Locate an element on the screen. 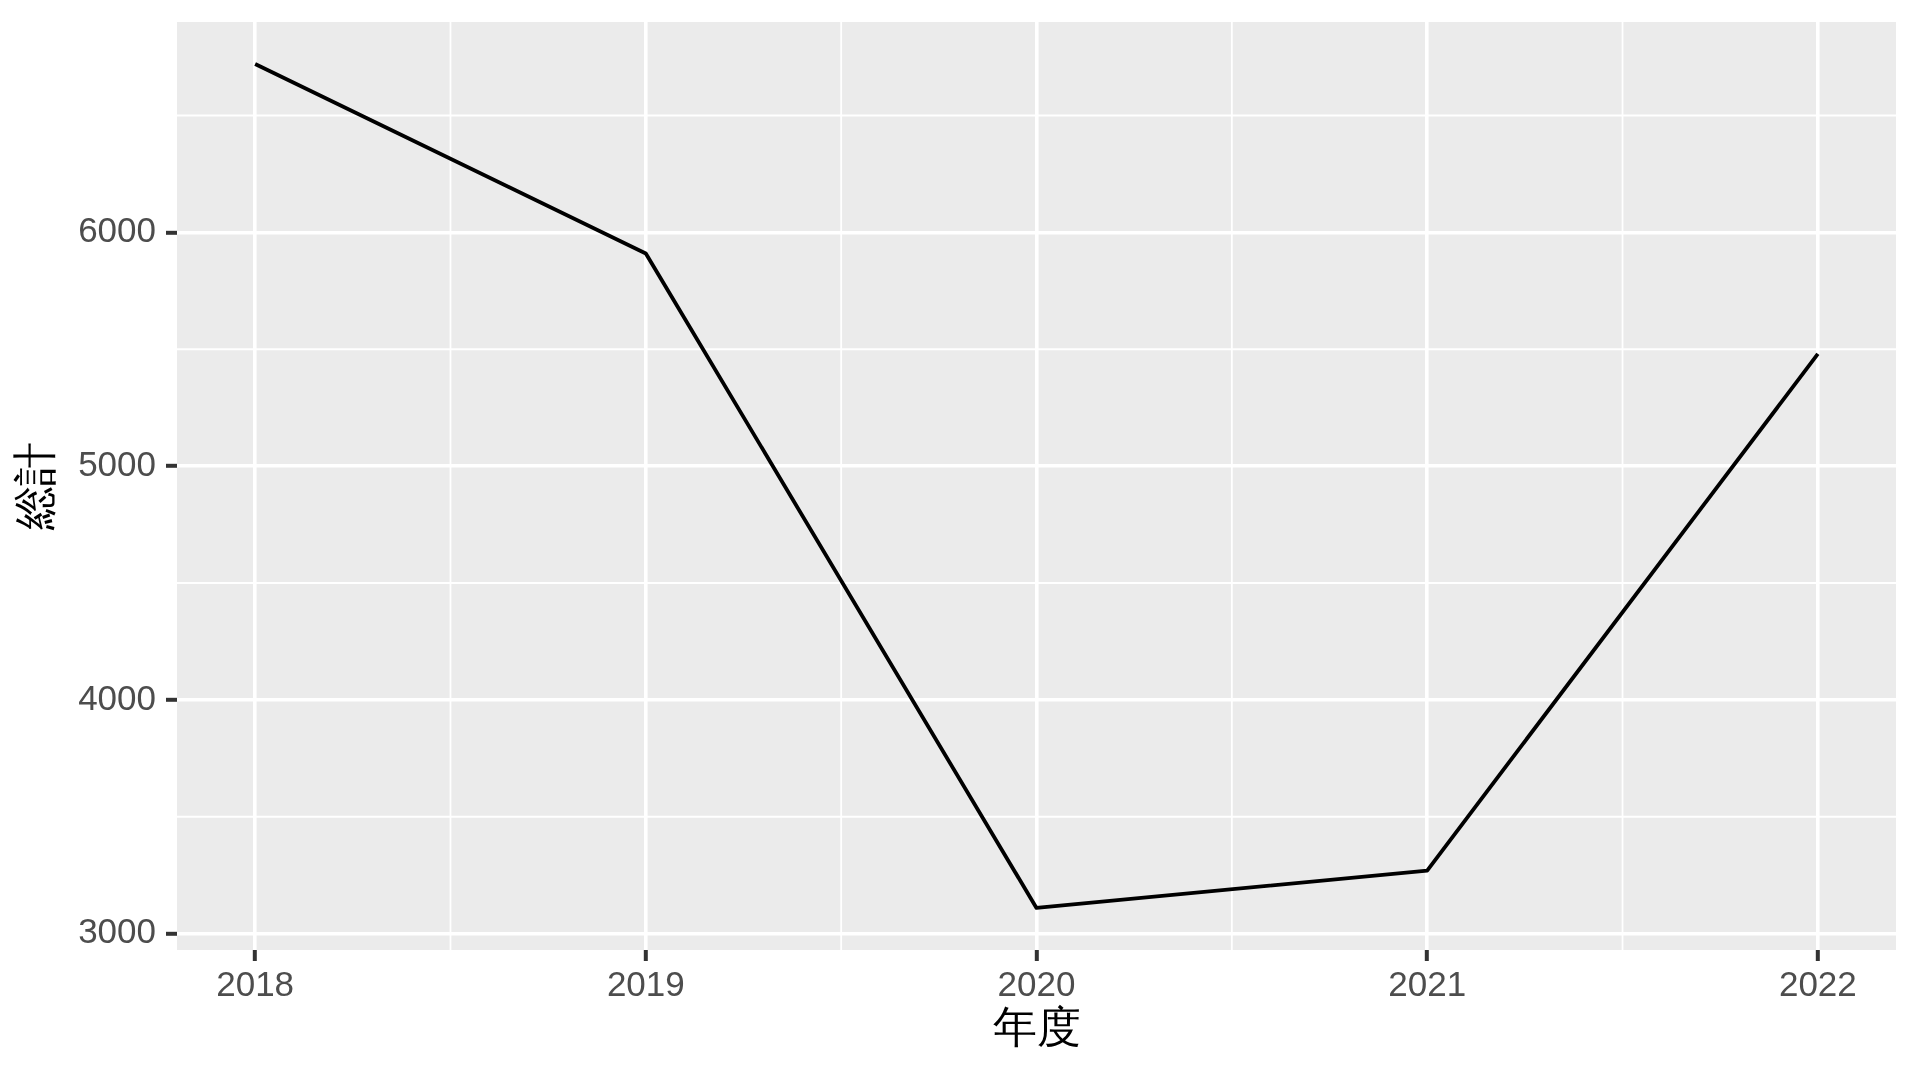 This screenshot has height=1080, width=1920. x-tick-label: 2019 is located at coordinates (645, 983).